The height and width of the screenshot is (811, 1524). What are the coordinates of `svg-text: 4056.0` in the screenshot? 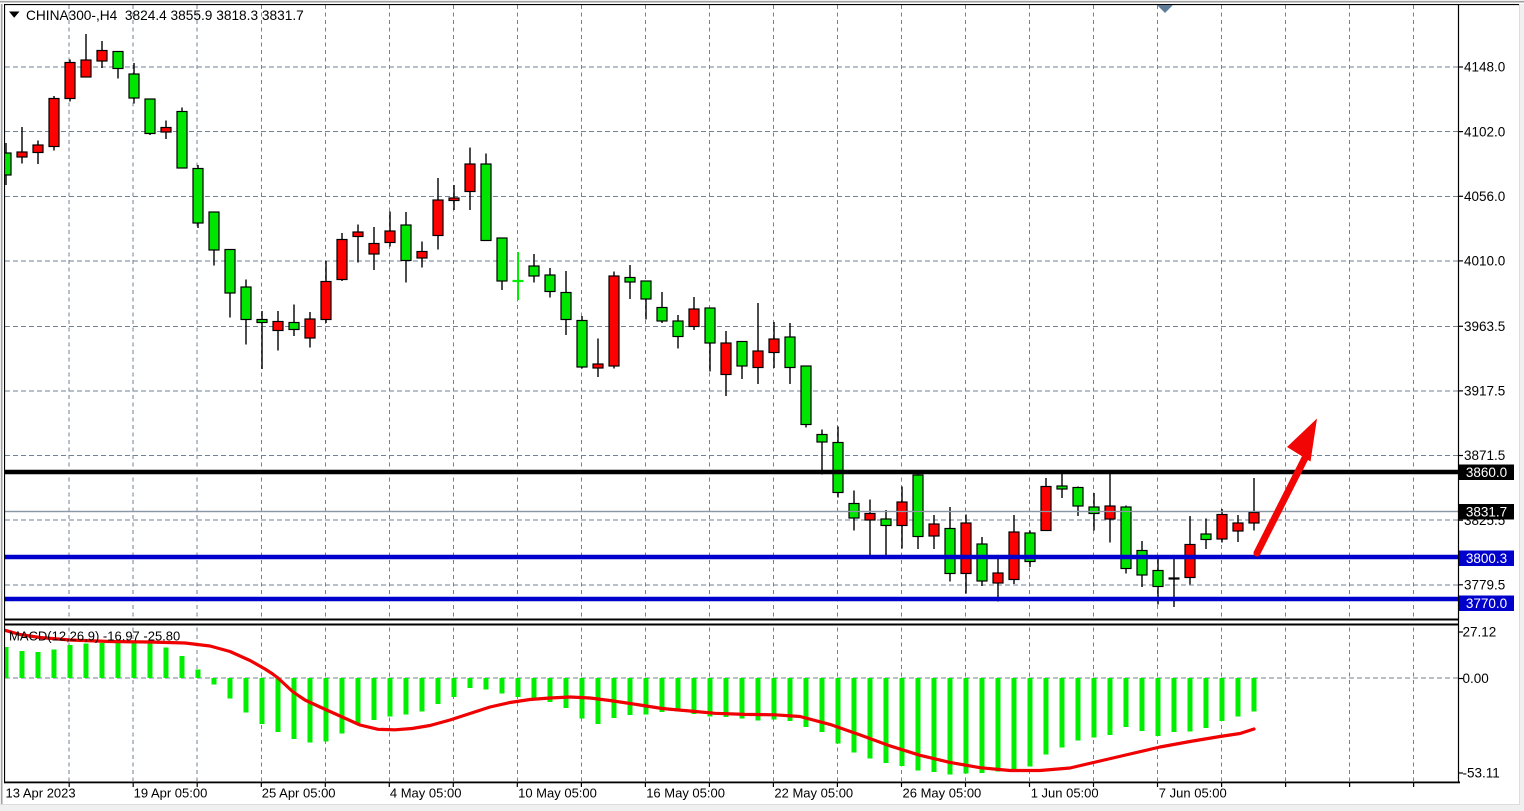 It's located at (1484, 196).